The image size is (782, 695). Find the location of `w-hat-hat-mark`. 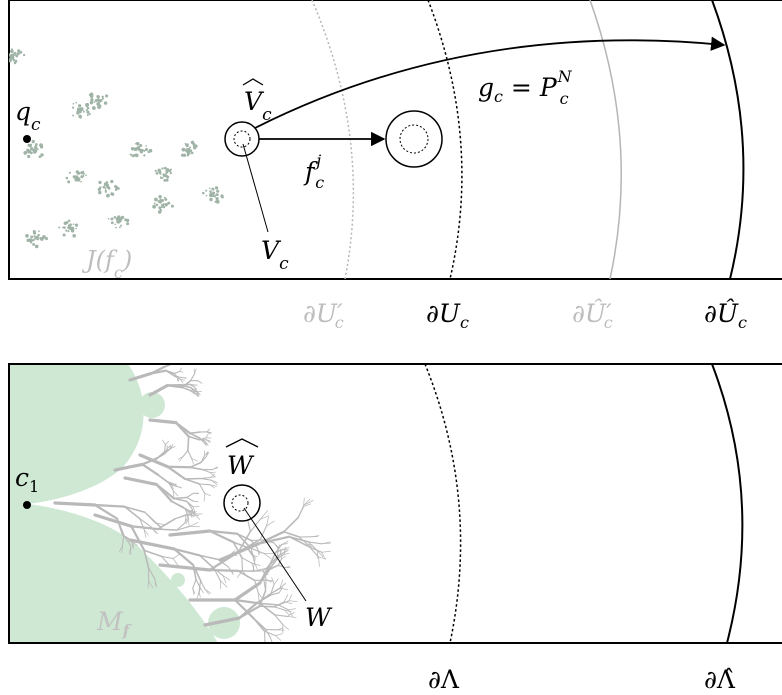

w-hat-hat-mark is located at coordinates (242, 443).